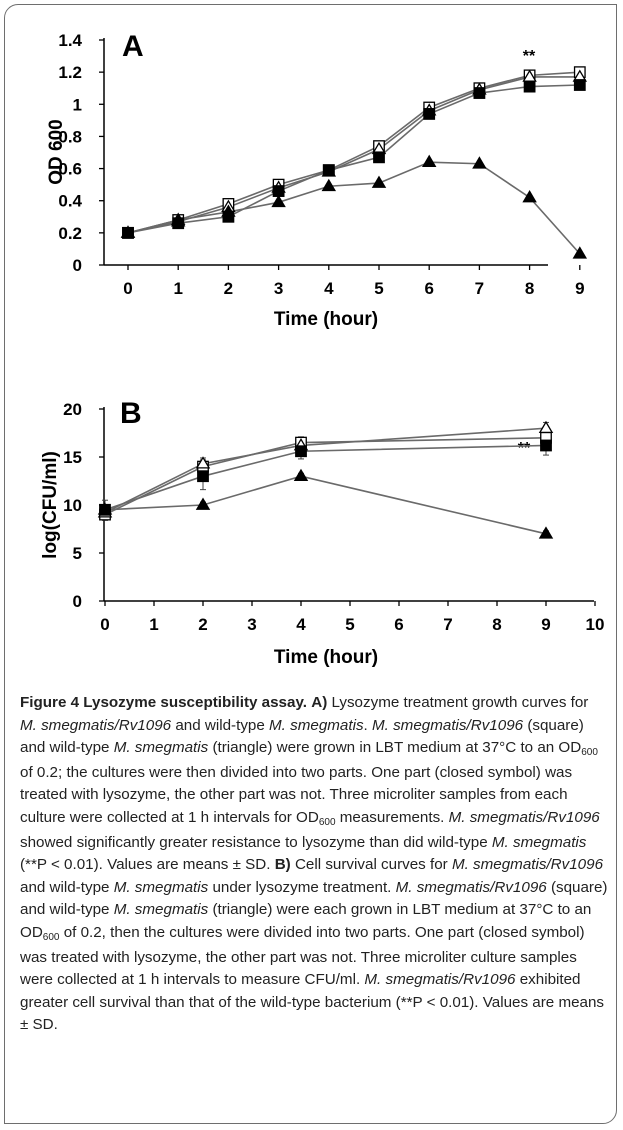  What do you see at coordinates (77, 553) in the screenshot?
I see `y-tick-label: 5` at bounding box center [77, 553].